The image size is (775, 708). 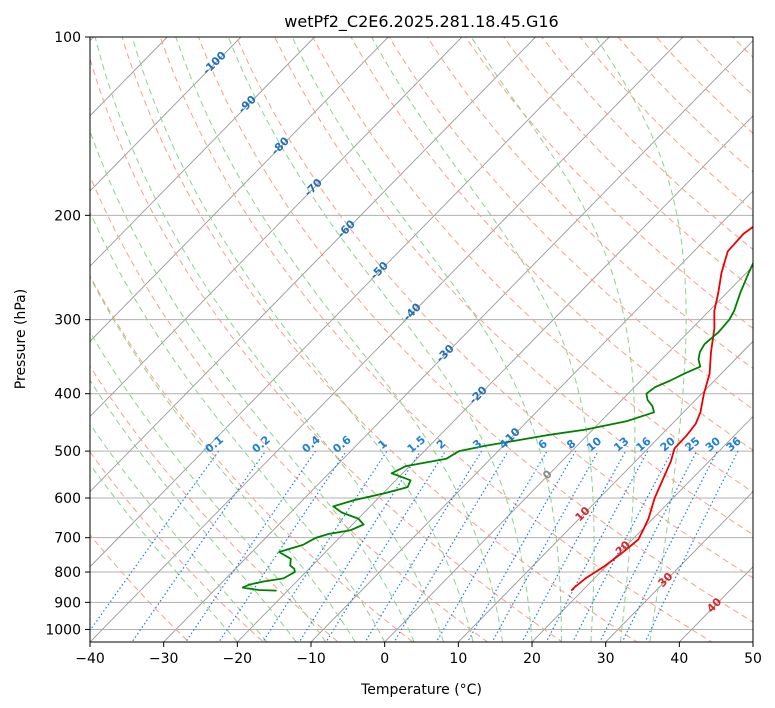 I want to click on isotherm-label: -90, so click(x=247, y=104).